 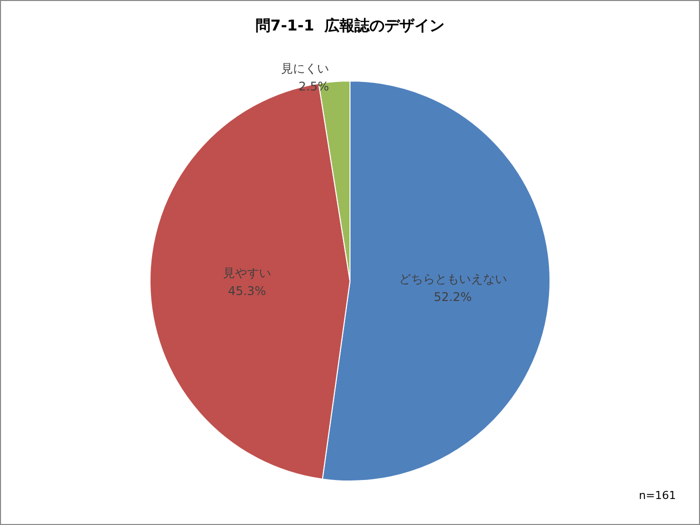 What do you see at coordinates (304, 69) in the screenshot?
I see `slice-label: 見にくい` at bounding box center [304, 69].